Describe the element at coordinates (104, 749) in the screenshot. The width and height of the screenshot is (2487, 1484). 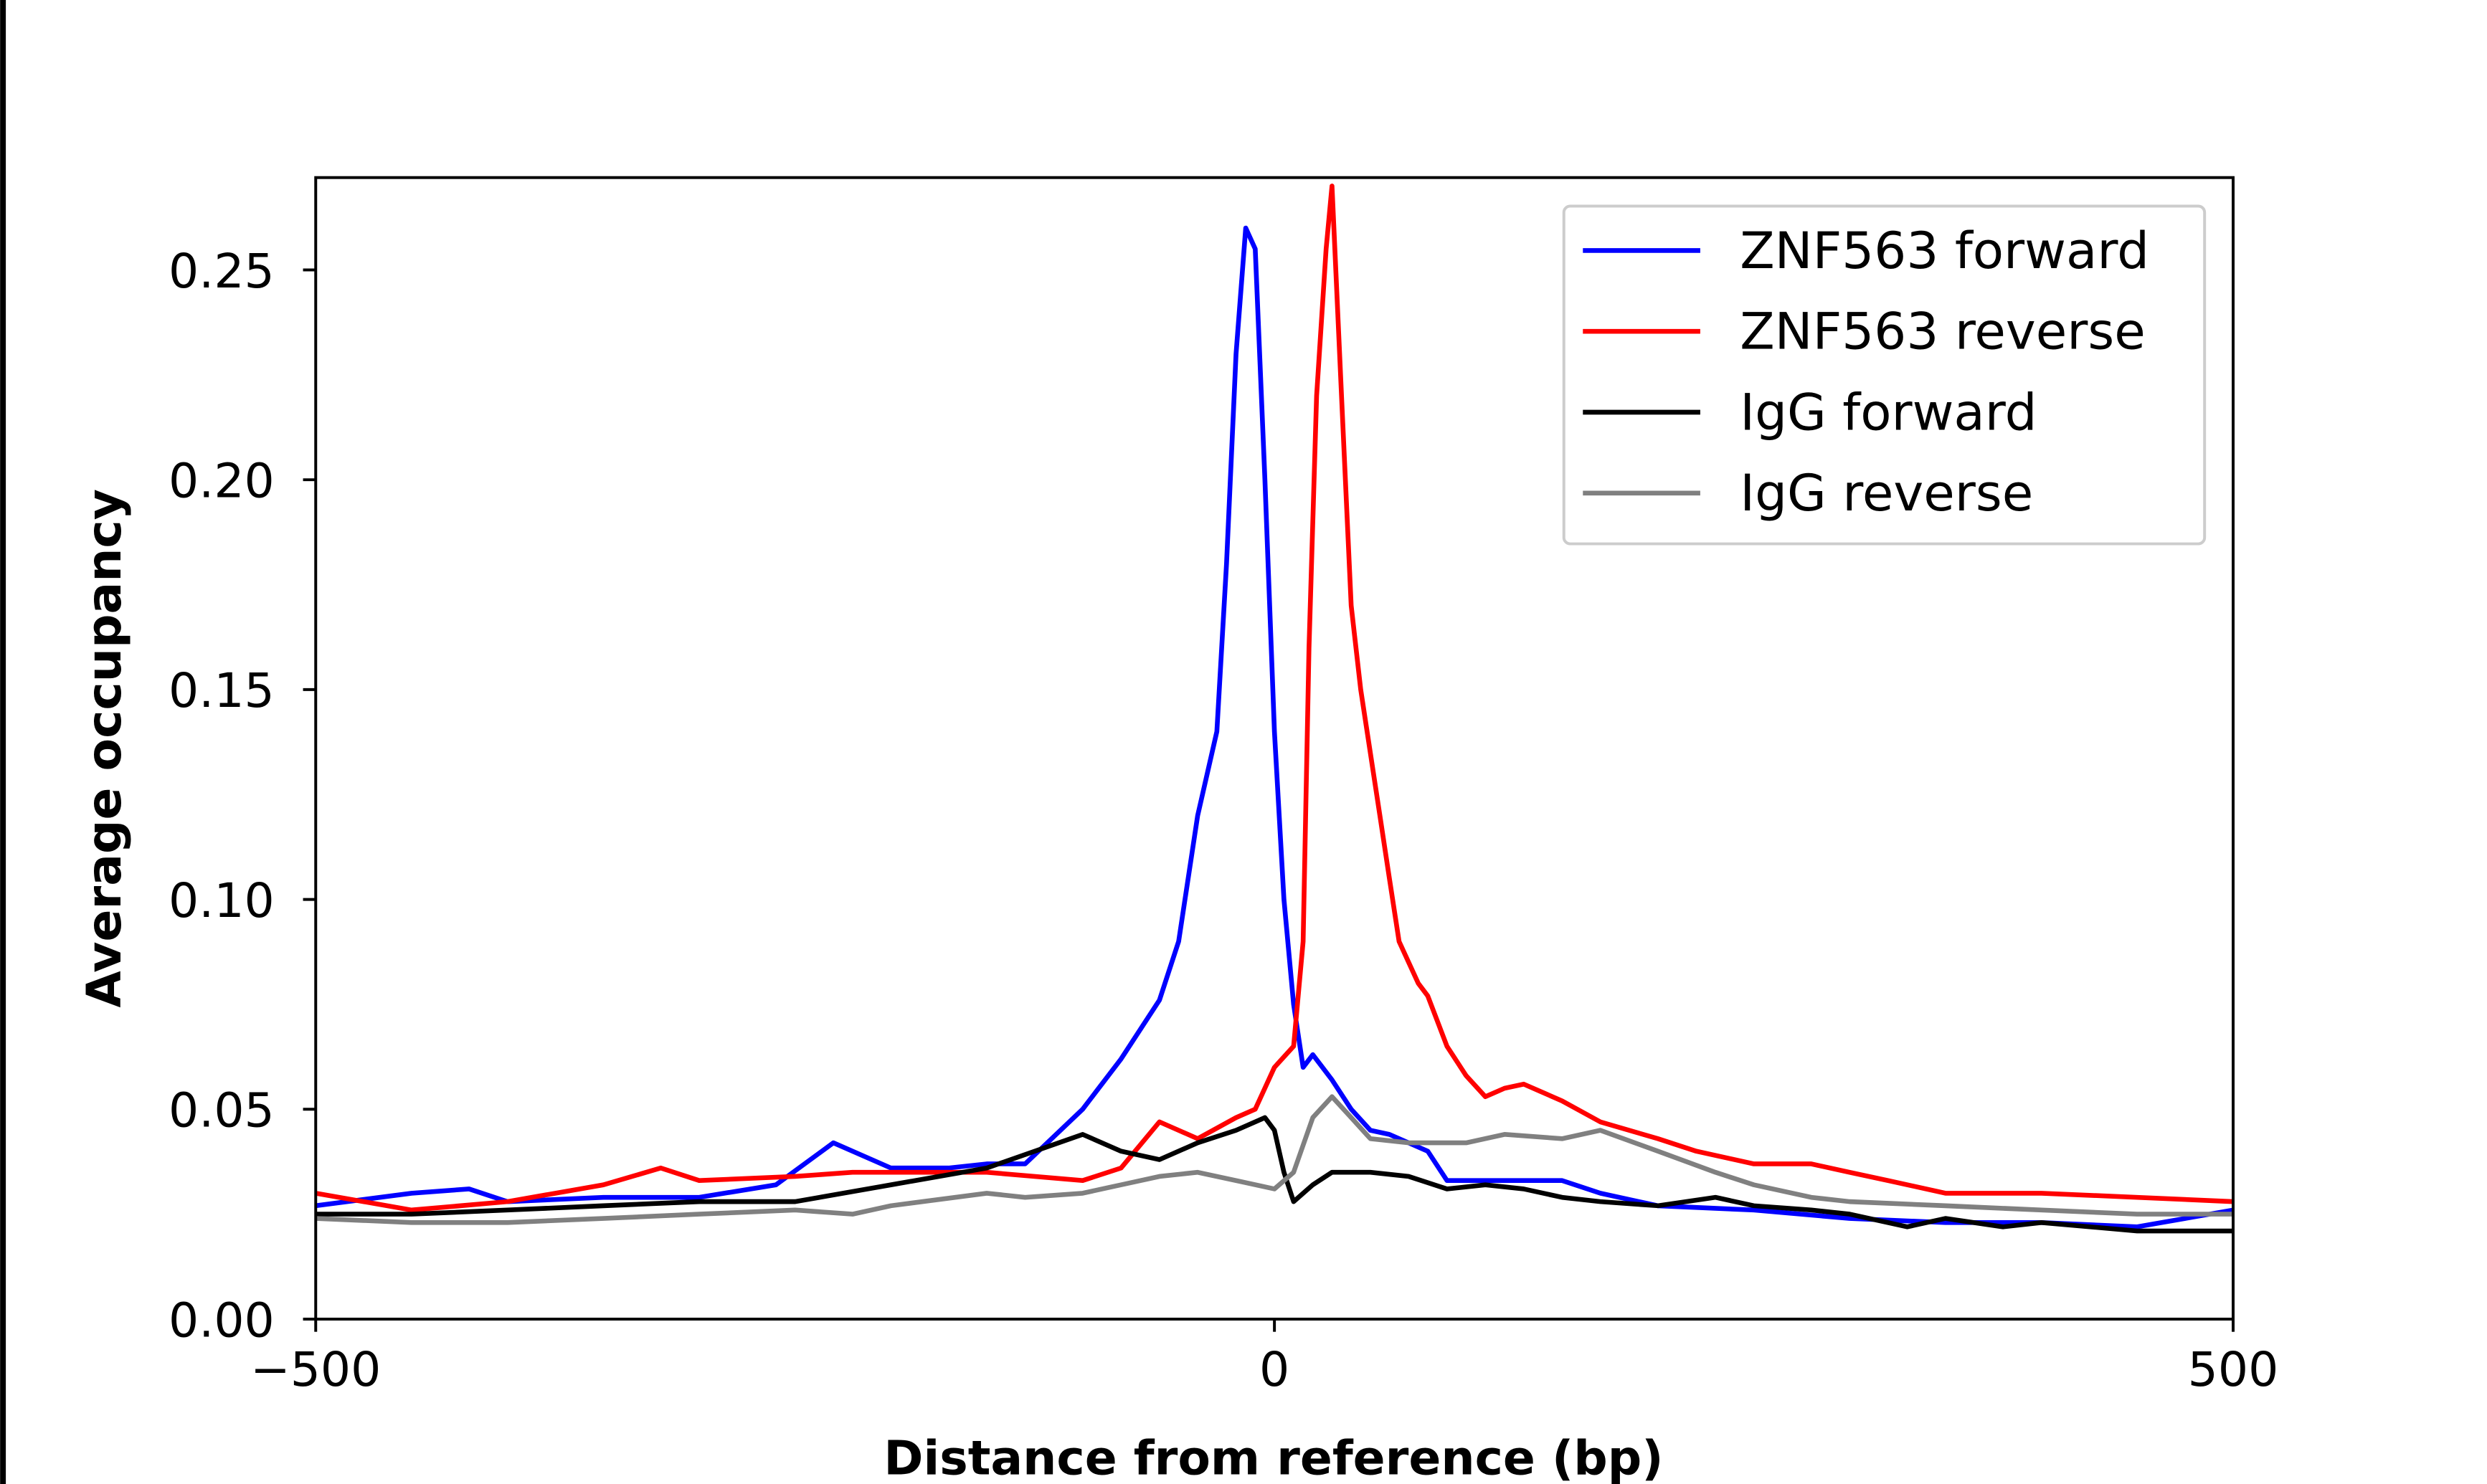
I see `y-axis-label: Average occupancy` at that location.